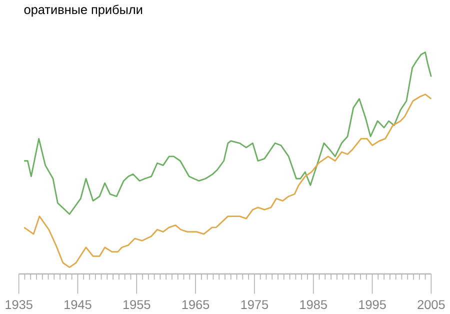 The height and width of the screenshot is (314, 450). I want to click on x-tick-label: 1985, so click(313, 305).